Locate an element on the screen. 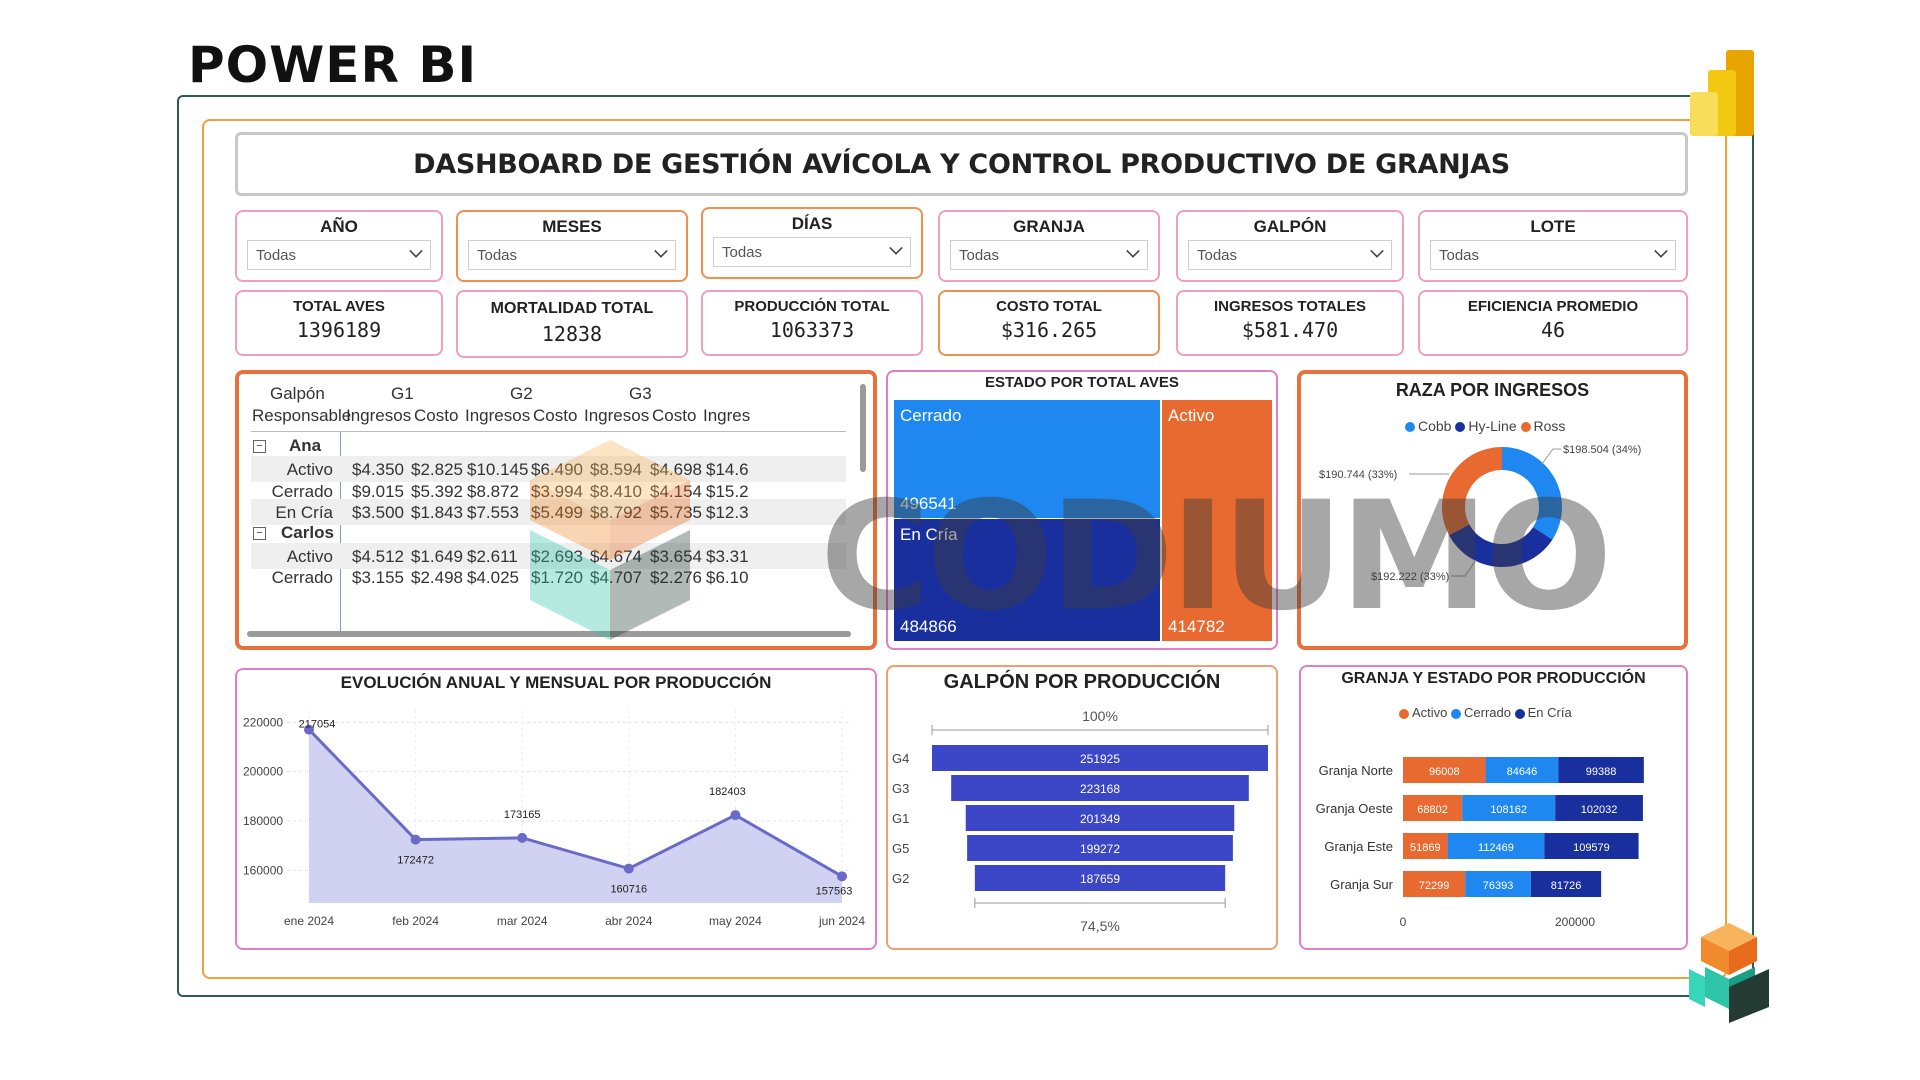  donut-legend: Cobb Hy-Line Ross is located at coordinates (1485, 426).